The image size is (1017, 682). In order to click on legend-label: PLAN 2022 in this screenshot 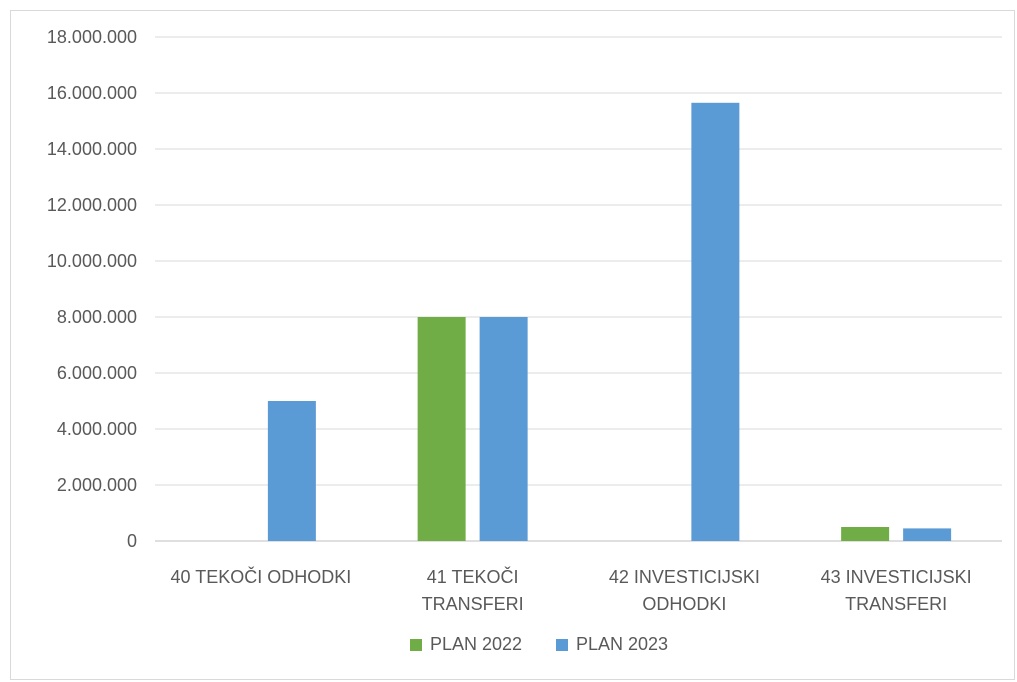, I will do `click(476, 644)`.